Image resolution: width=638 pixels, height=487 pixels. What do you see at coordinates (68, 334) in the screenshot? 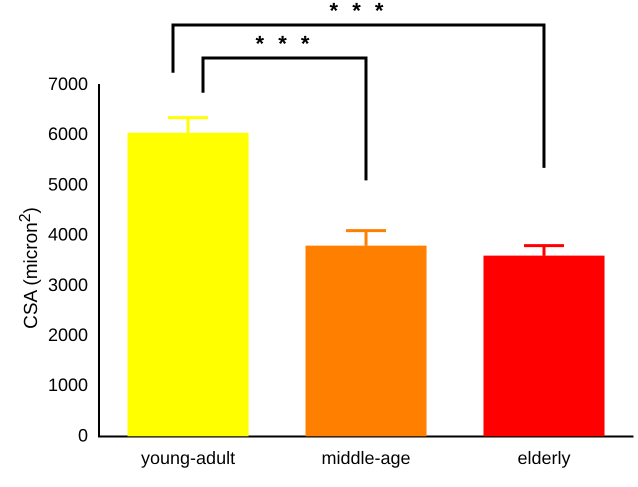
I see `y-tick-label: 2000` at bounding box center [68, 334].